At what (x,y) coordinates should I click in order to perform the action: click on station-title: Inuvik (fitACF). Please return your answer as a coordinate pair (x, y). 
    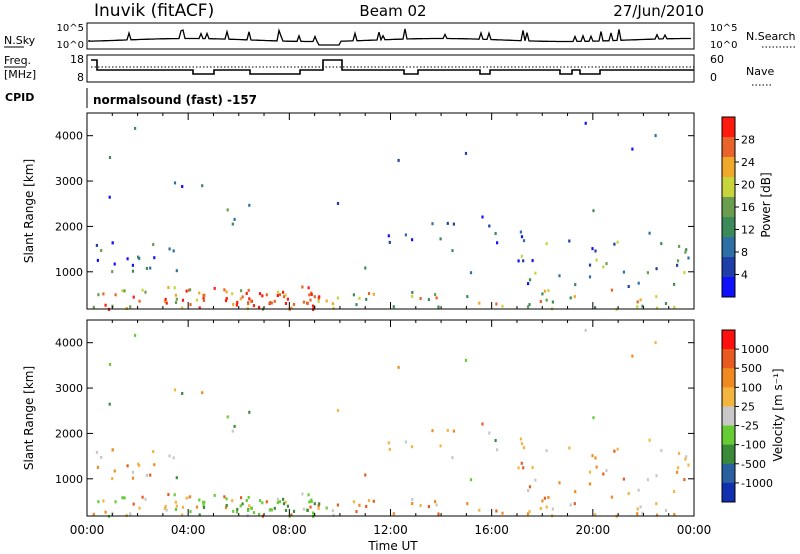
    Looking at the image, I should click on (154, 11).